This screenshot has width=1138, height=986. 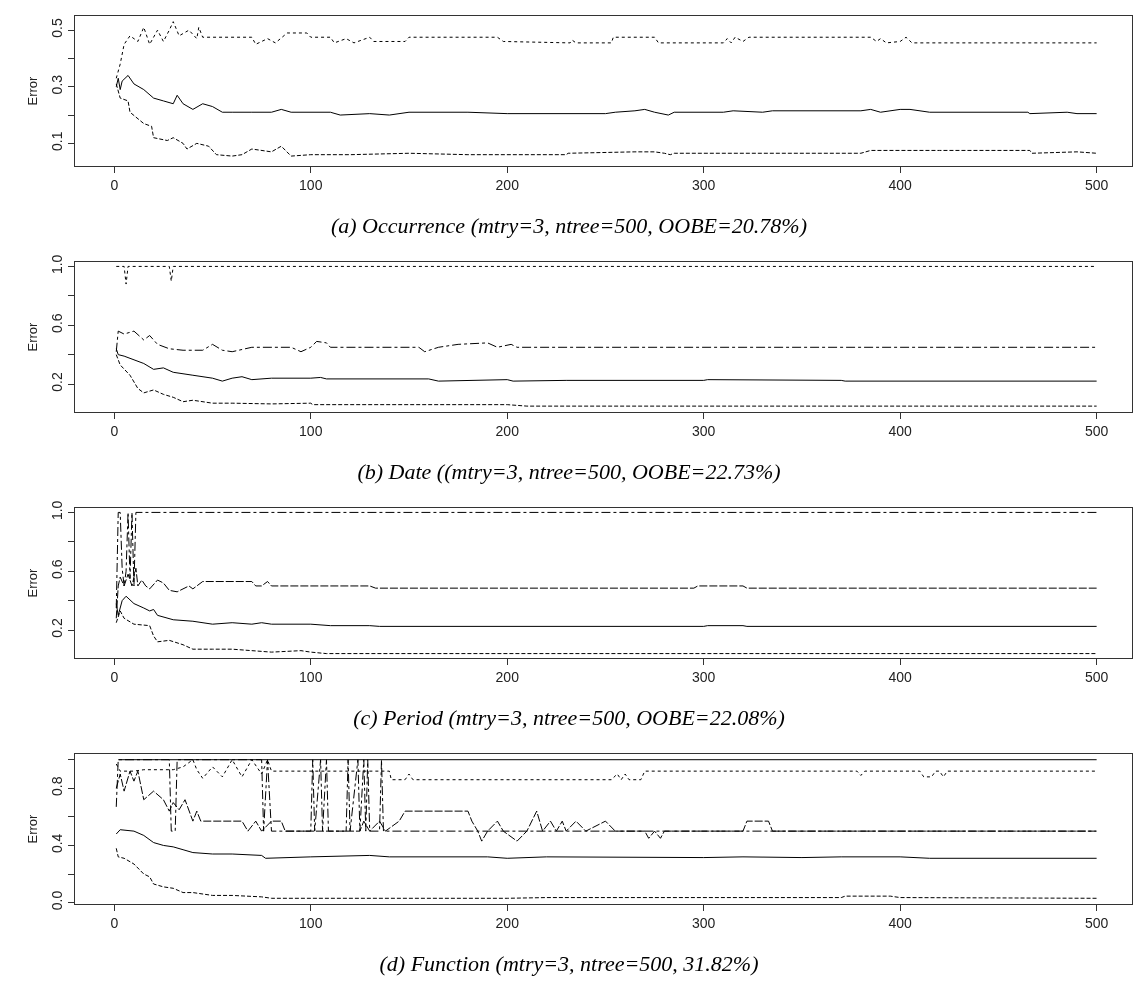 I want to click on y-tick-label: 0.8, so click(x=57, y=786).